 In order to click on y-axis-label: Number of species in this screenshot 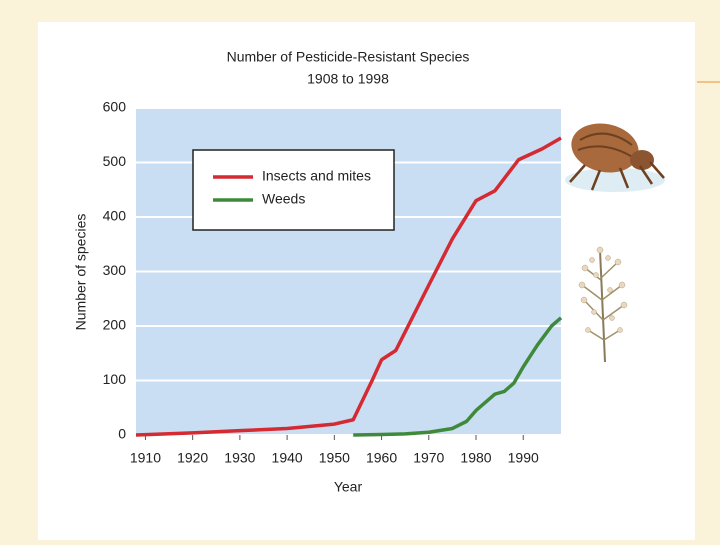, I will do `click(81, 272)`.